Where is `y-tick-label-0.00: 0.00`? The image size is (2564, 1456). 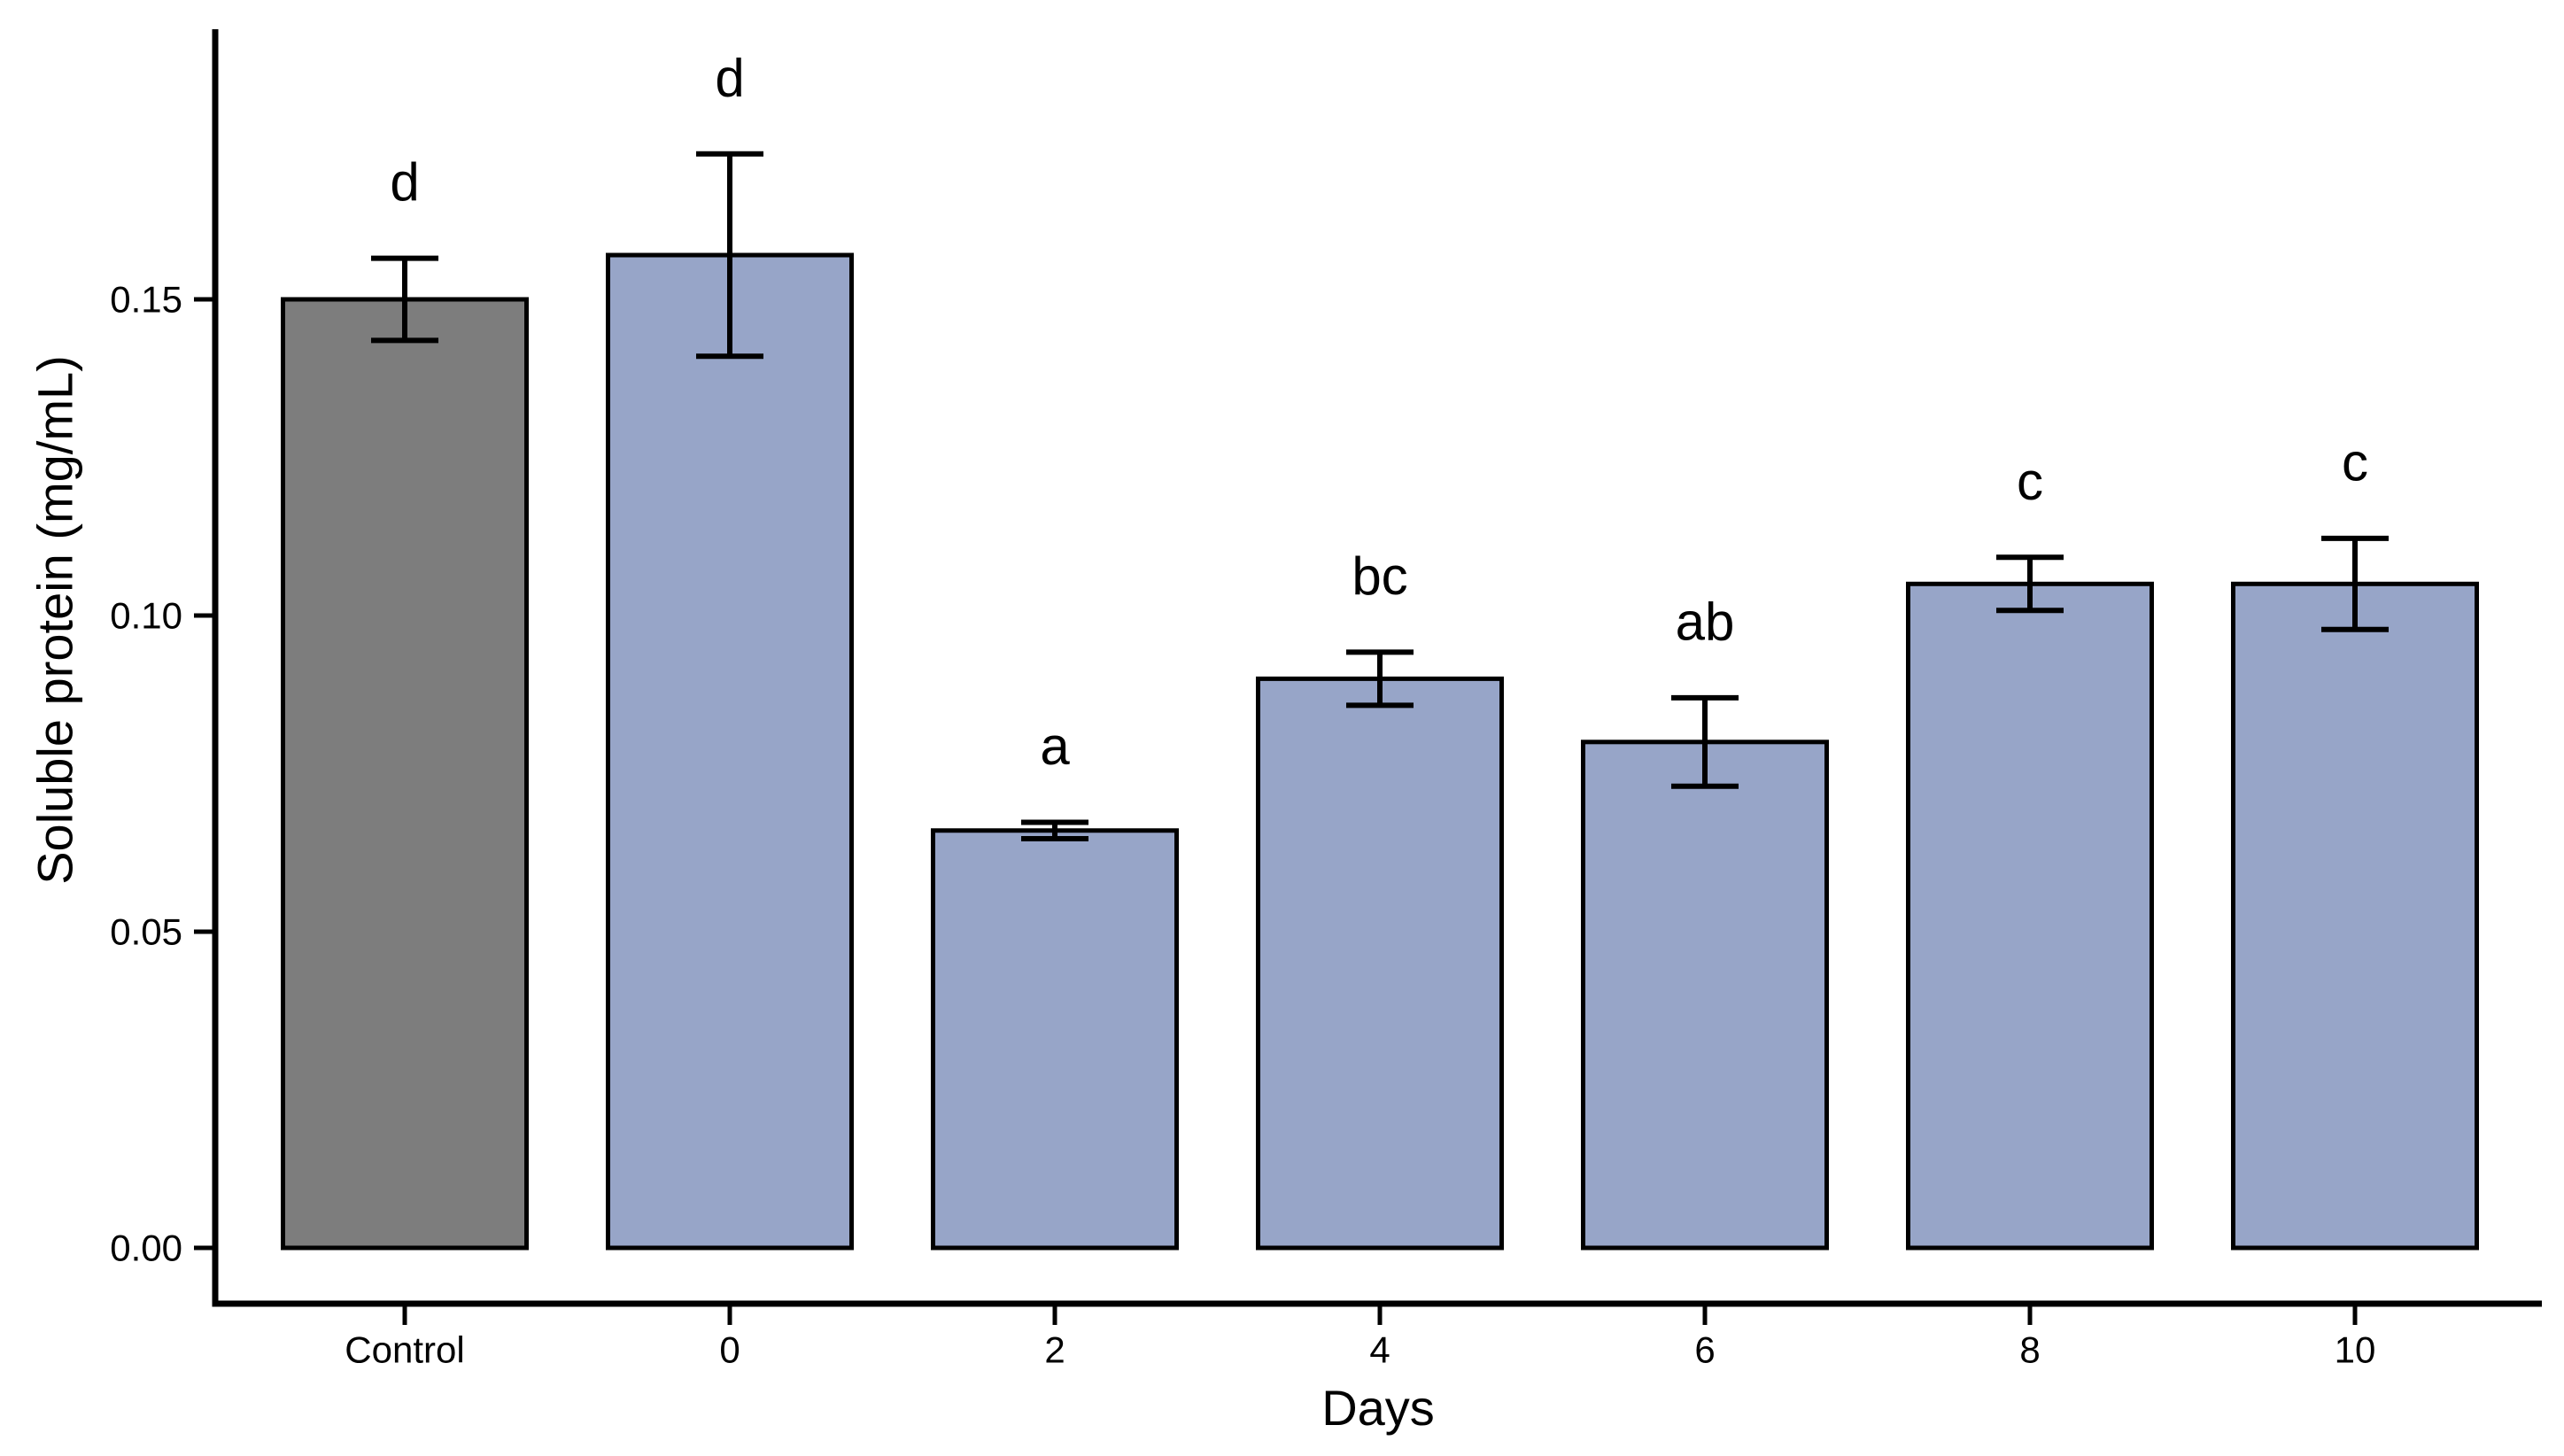 y-tick-label-0.00: 0.00 is located at coordinates (146, 1248).